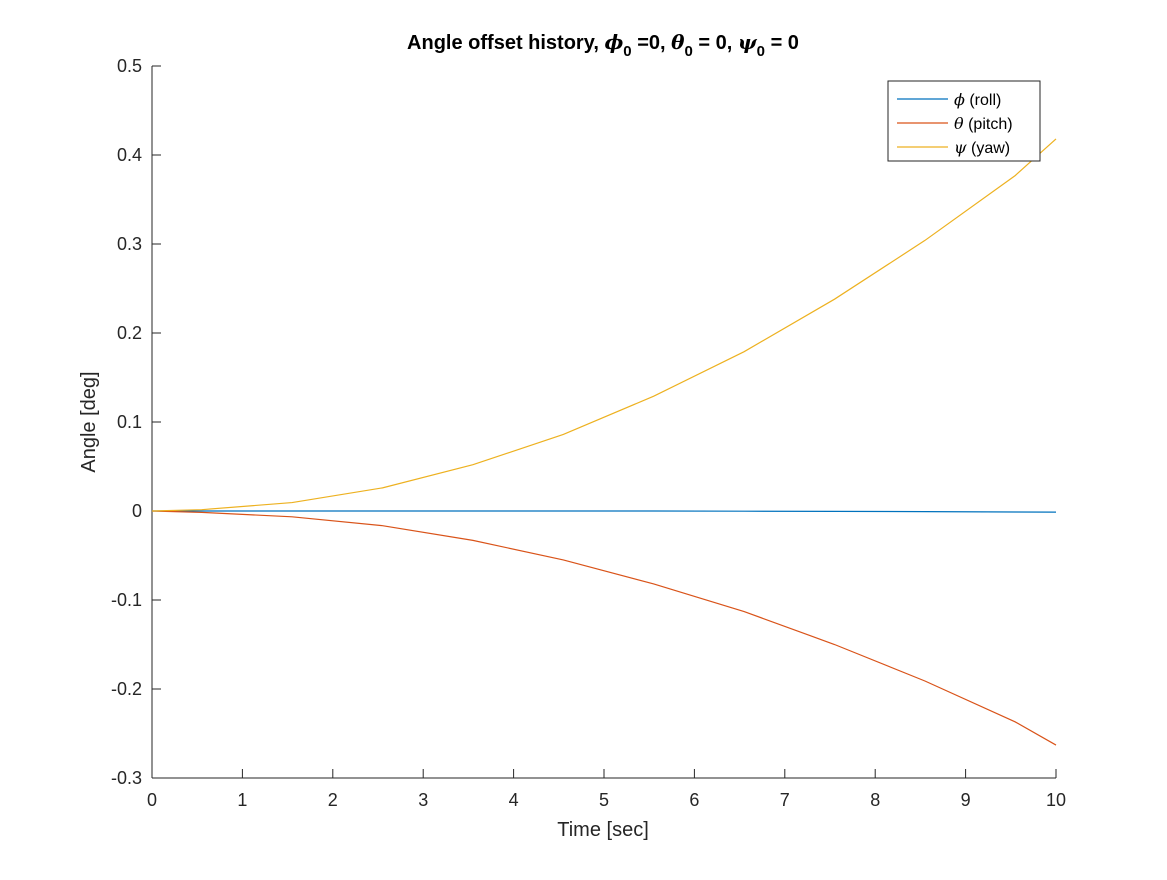 This screenshot has width=1167, height=880. I want to click on x-tick-label: 6, so click(694, 800).